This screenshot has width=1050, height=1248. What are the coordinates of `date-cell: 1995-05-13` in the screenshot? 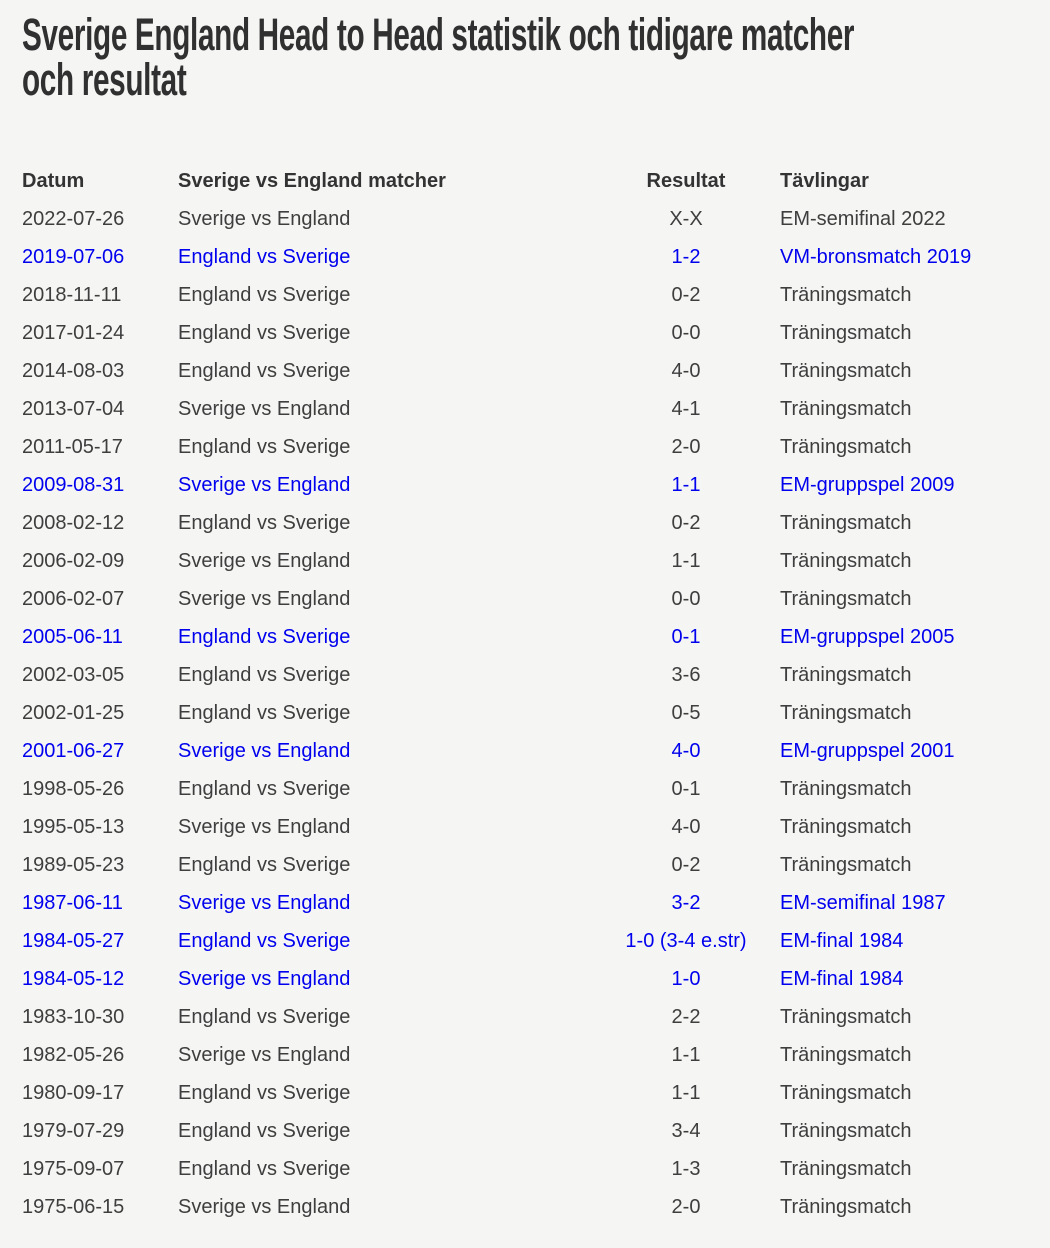 It's located at (73, 826).